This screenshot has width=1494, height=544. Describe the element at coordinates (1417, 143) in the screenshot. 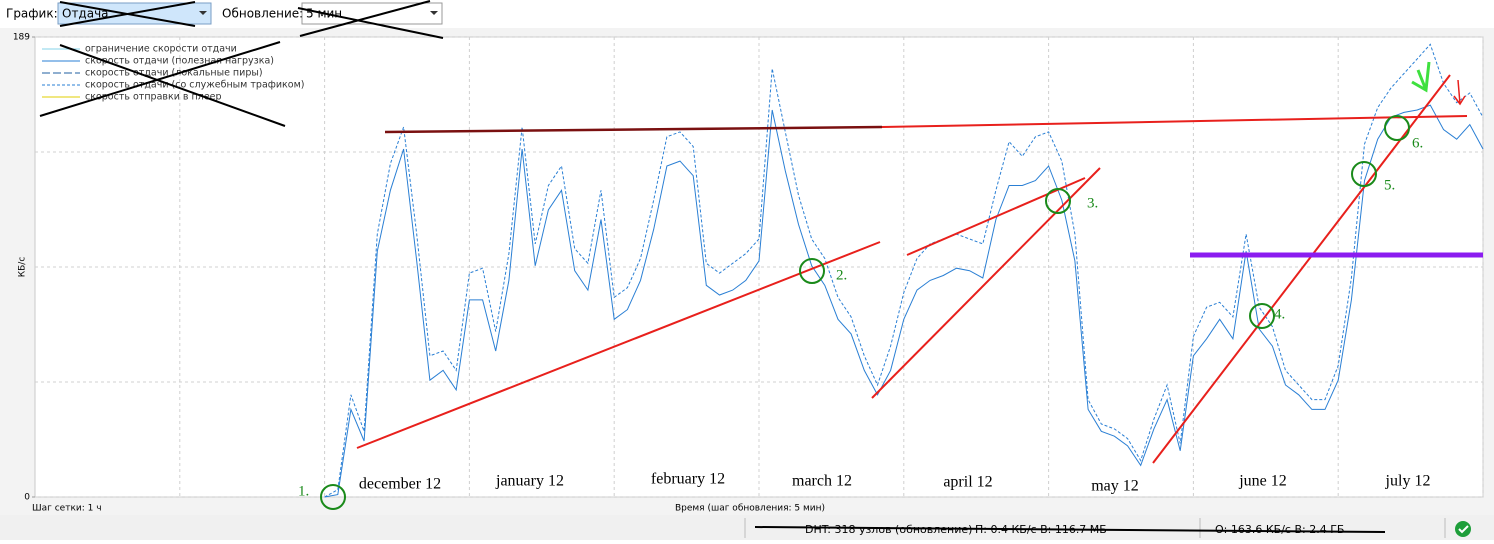

I see `marker-label: 6.` at that location.